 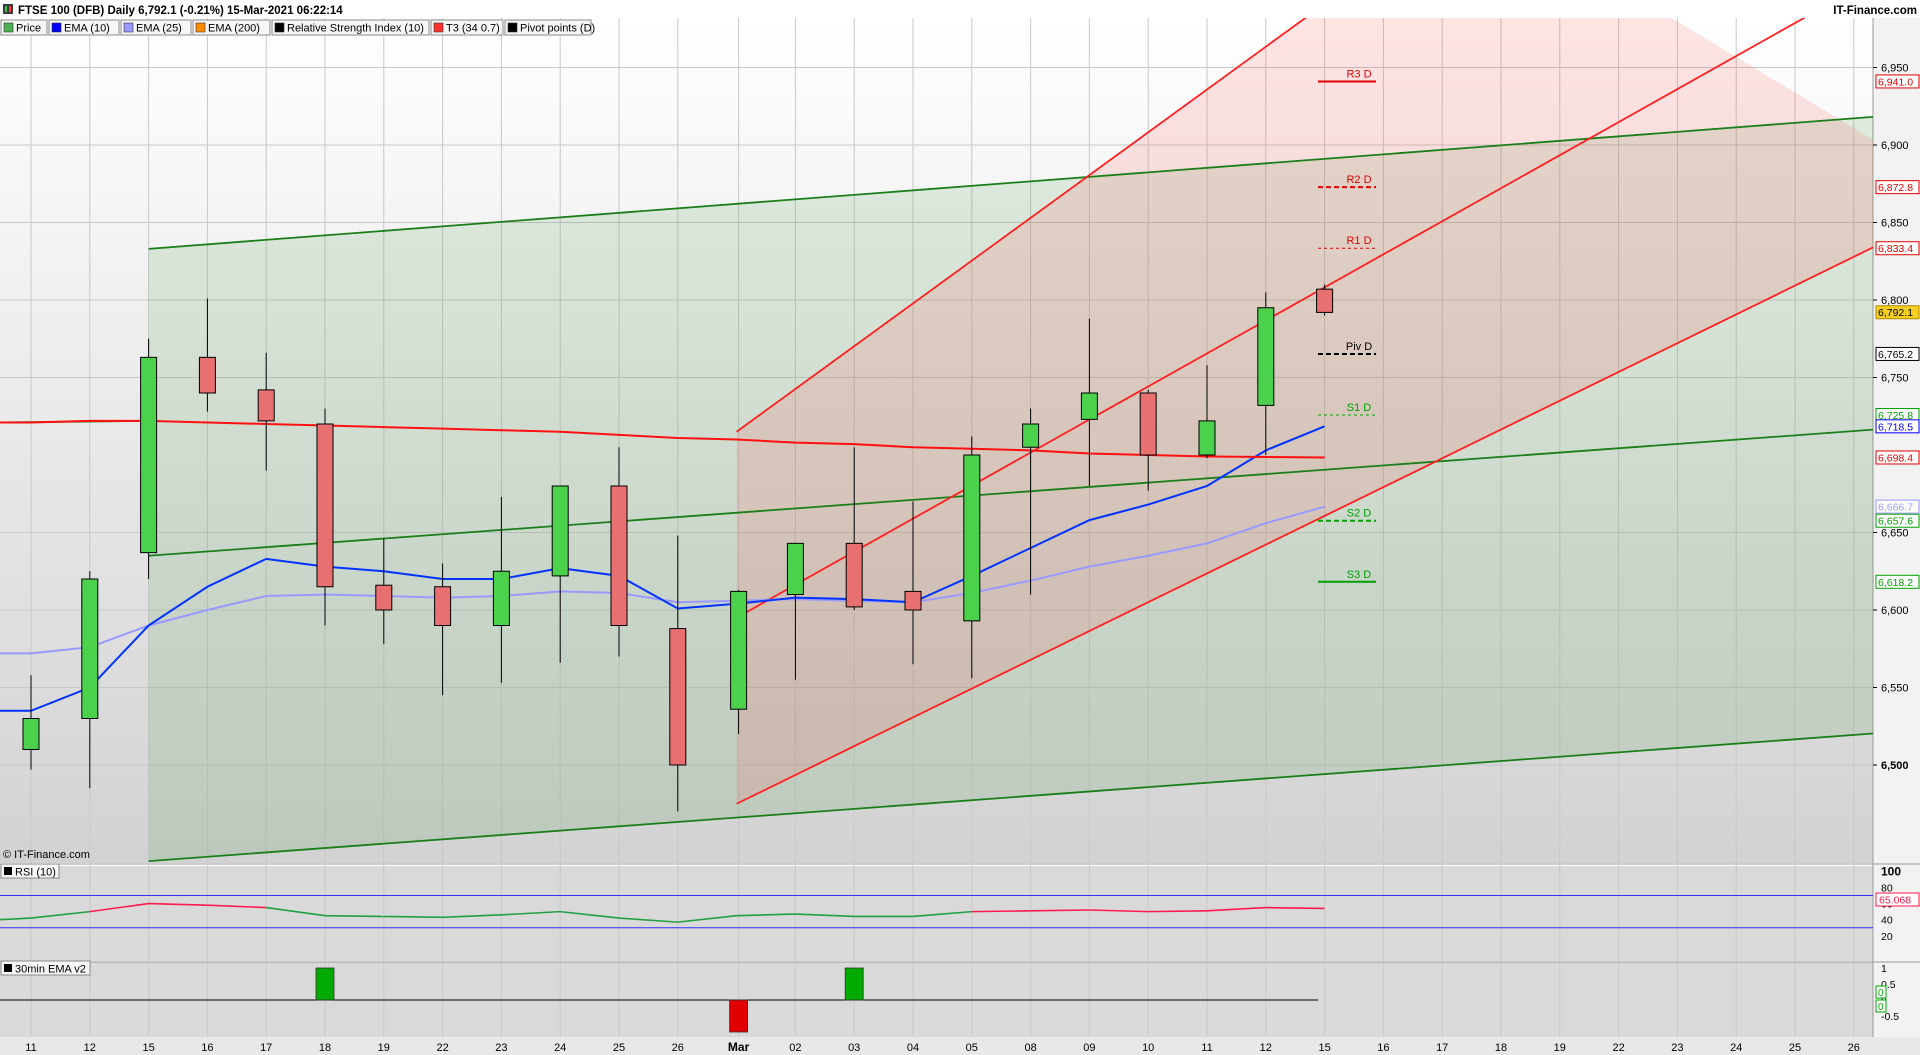 What do you see at coordinates (960, 903) in the screenshot?
I see `rsi-pane: RSI (10)1008060402065.068` at bounding box center [960, 903].